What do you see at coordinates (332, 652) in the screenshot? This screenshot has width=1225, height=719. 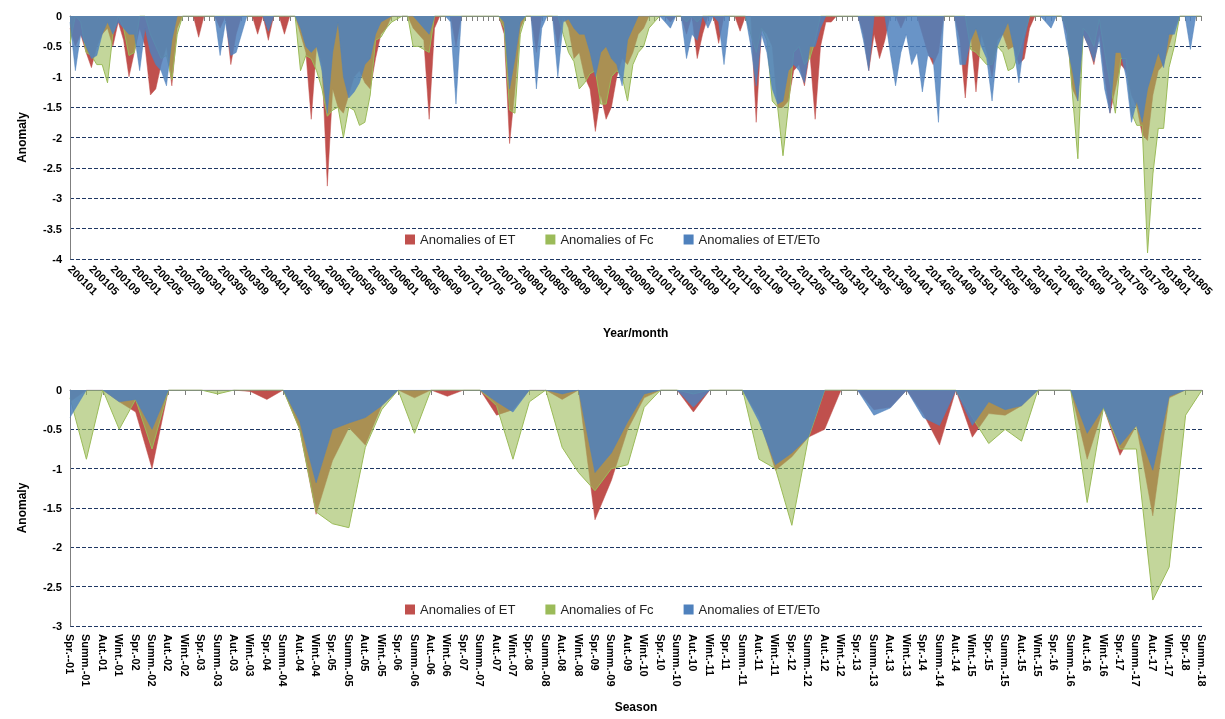 I see `x-tick-label: Spr.-05` at bounding box center [332, 652].